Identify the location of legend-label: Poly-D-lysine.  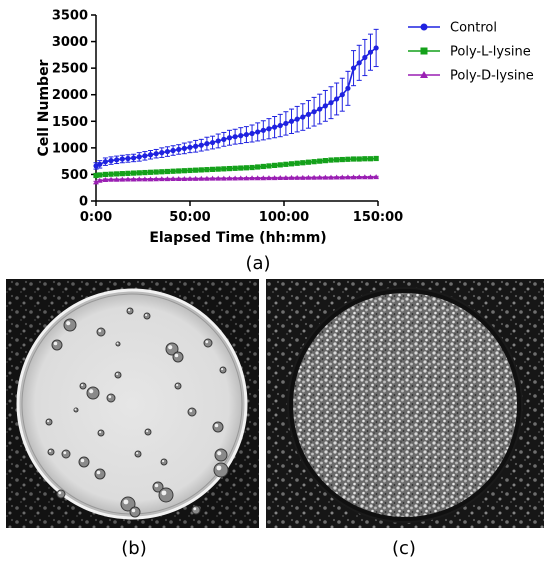
(492, 76).